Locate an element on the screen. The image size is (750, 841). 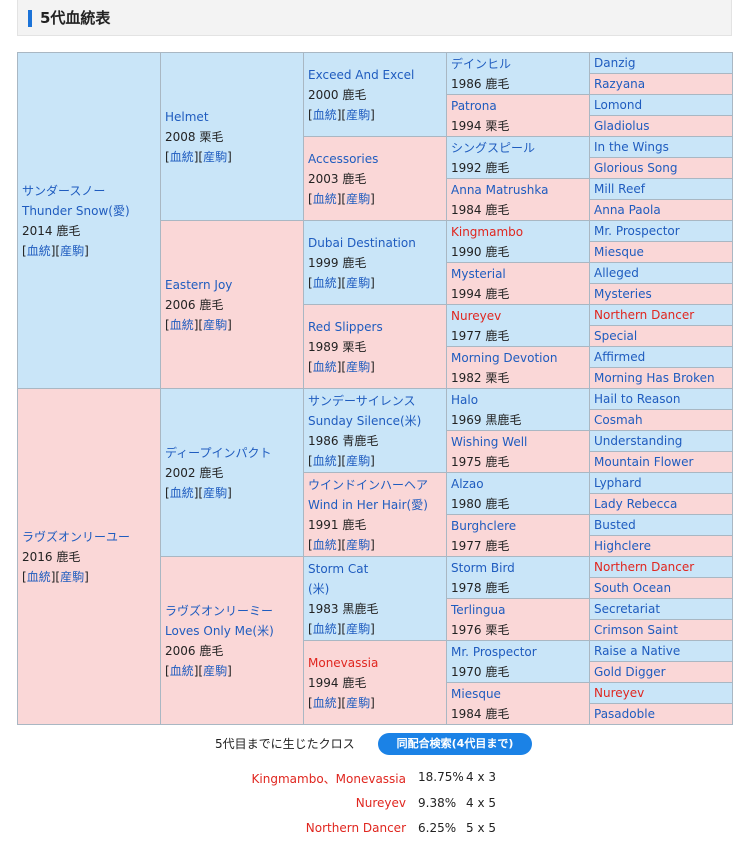
horse-name-link: Monevassia is located at coordinates (343, 662).